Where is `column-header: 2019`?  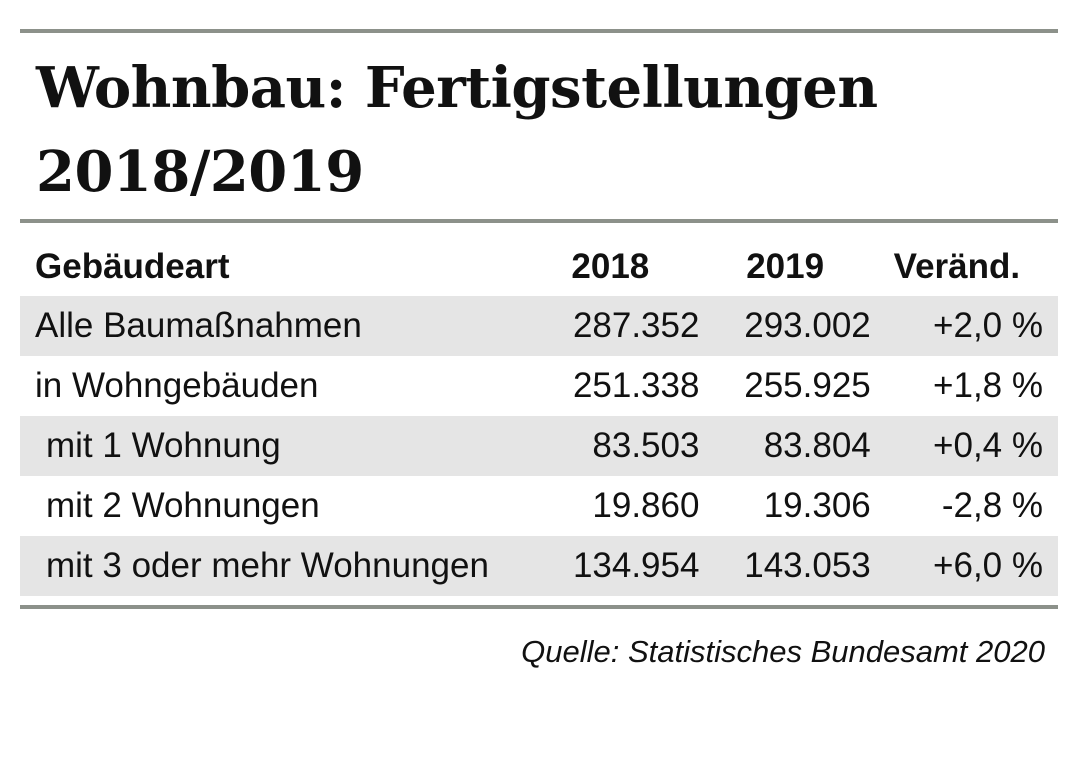 column-header: 2019 is located at coordinates (785, 266).